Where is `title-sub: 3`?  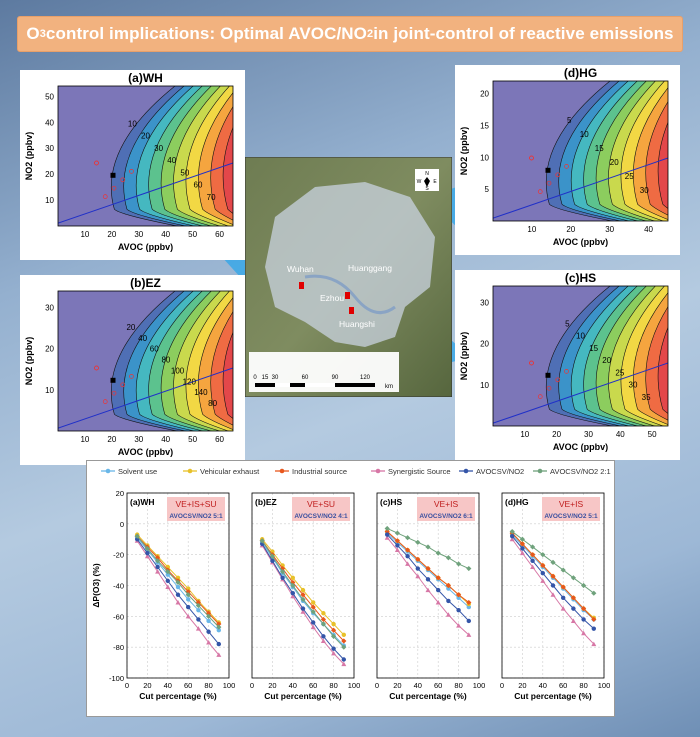 title-sub: 3 is located at coordinates (42, 34).